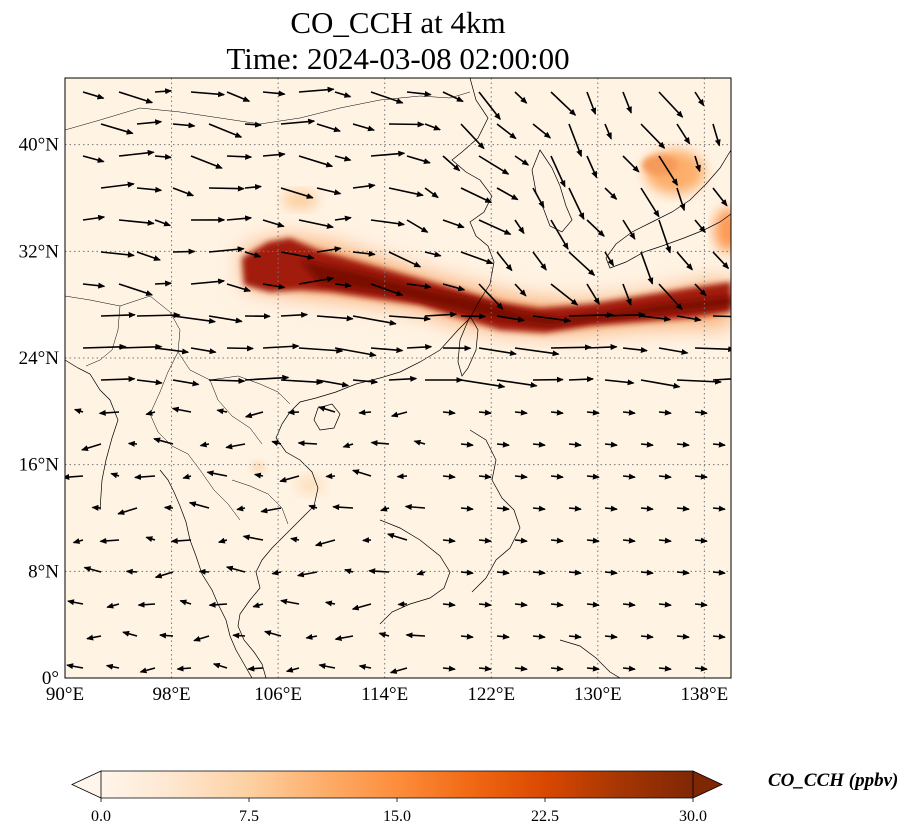 This screenshot has height=836, width=921. What do you see at coordinates (171, 694) in the screenshot?
I see `lon-tick-label: 98°E` at bounding box center [171, 694].